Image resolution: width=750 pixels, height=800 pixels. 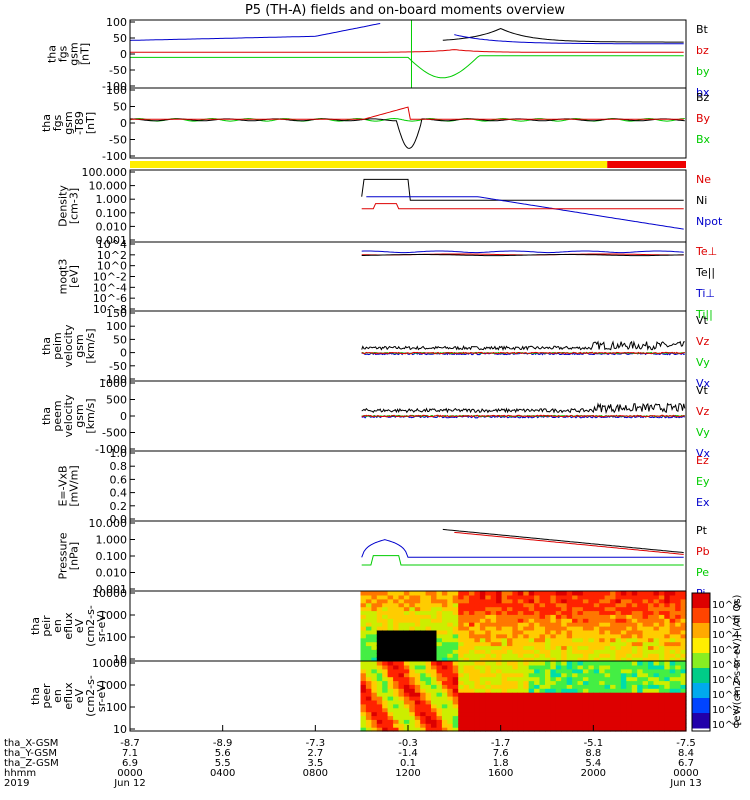 What do you see at coordinates (123, 123) in the screenshot?
I see `panel-fgs-gsm-t89-ytick-label: 0` at bounding box center [123, 123].